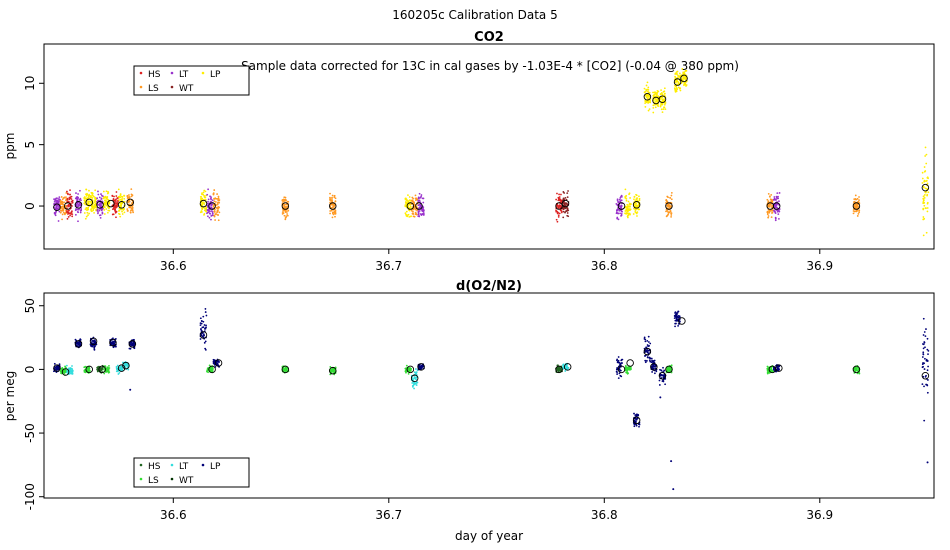 This screenshot has height=550, width=950. I want to click on co2-legend-label: HS, so click(154, 75).